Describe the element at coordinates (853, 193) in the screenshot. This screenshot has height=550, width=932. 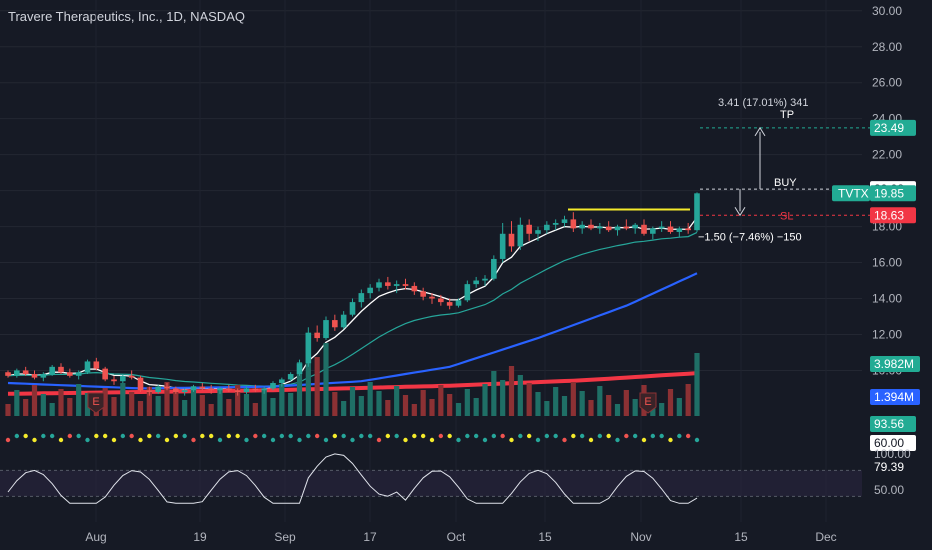
I see `ticker-tag-label: TVTX` at that location.